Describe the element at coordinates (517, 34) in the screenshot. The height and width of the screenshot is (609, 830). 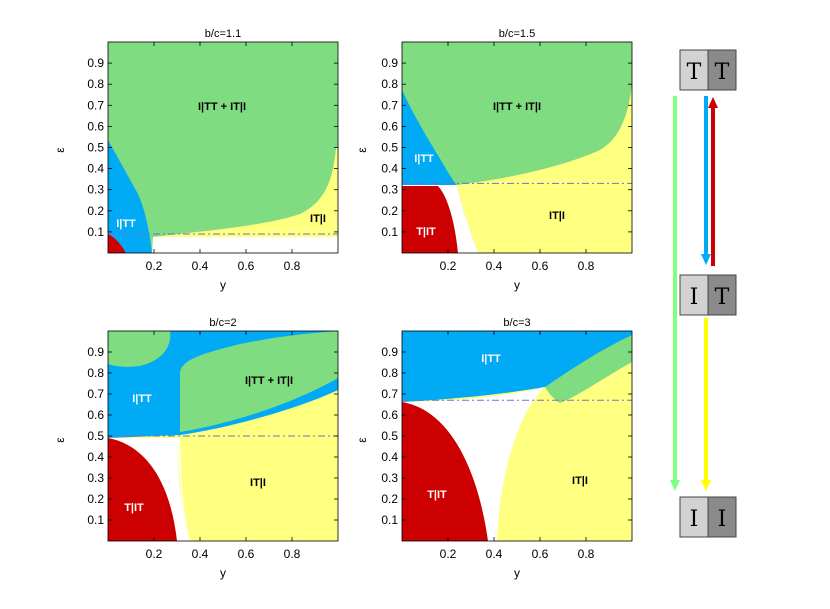
I see `panel-title: b/c=1.5` at that location.